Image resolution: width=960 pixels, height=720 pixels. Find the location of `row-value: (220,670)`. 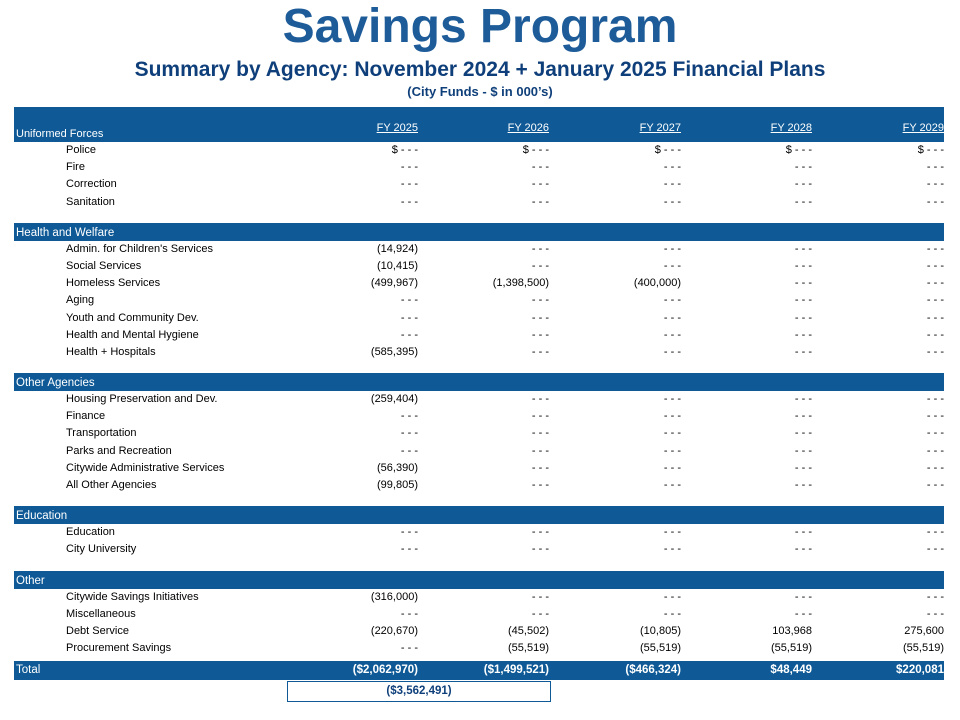

row-value: (220,670) is located at coordinates (394, 630).